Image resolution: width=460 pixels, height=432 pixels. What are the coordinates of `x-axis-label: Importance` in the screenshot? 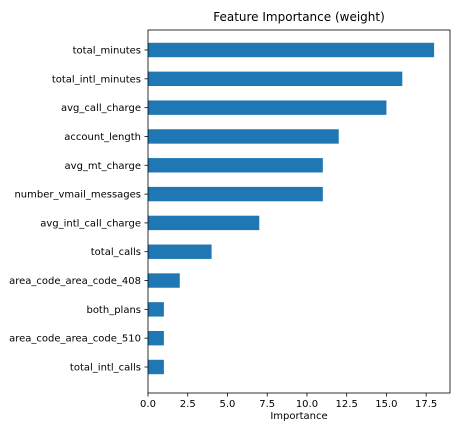 It's located at (298, 416).